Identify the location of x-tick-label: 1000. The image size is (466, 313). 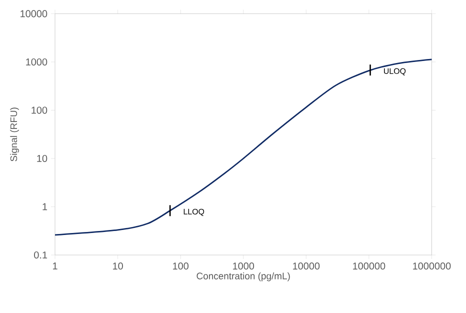
(243, 266).